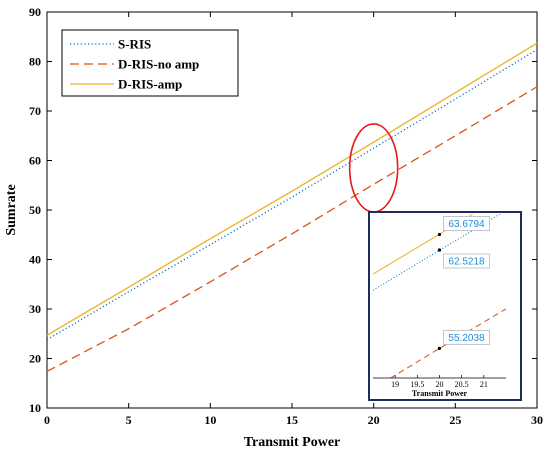 Image resolution: width=550 pixels, height=455 pixels. I want to click on inset-frame, so click(445, 306).